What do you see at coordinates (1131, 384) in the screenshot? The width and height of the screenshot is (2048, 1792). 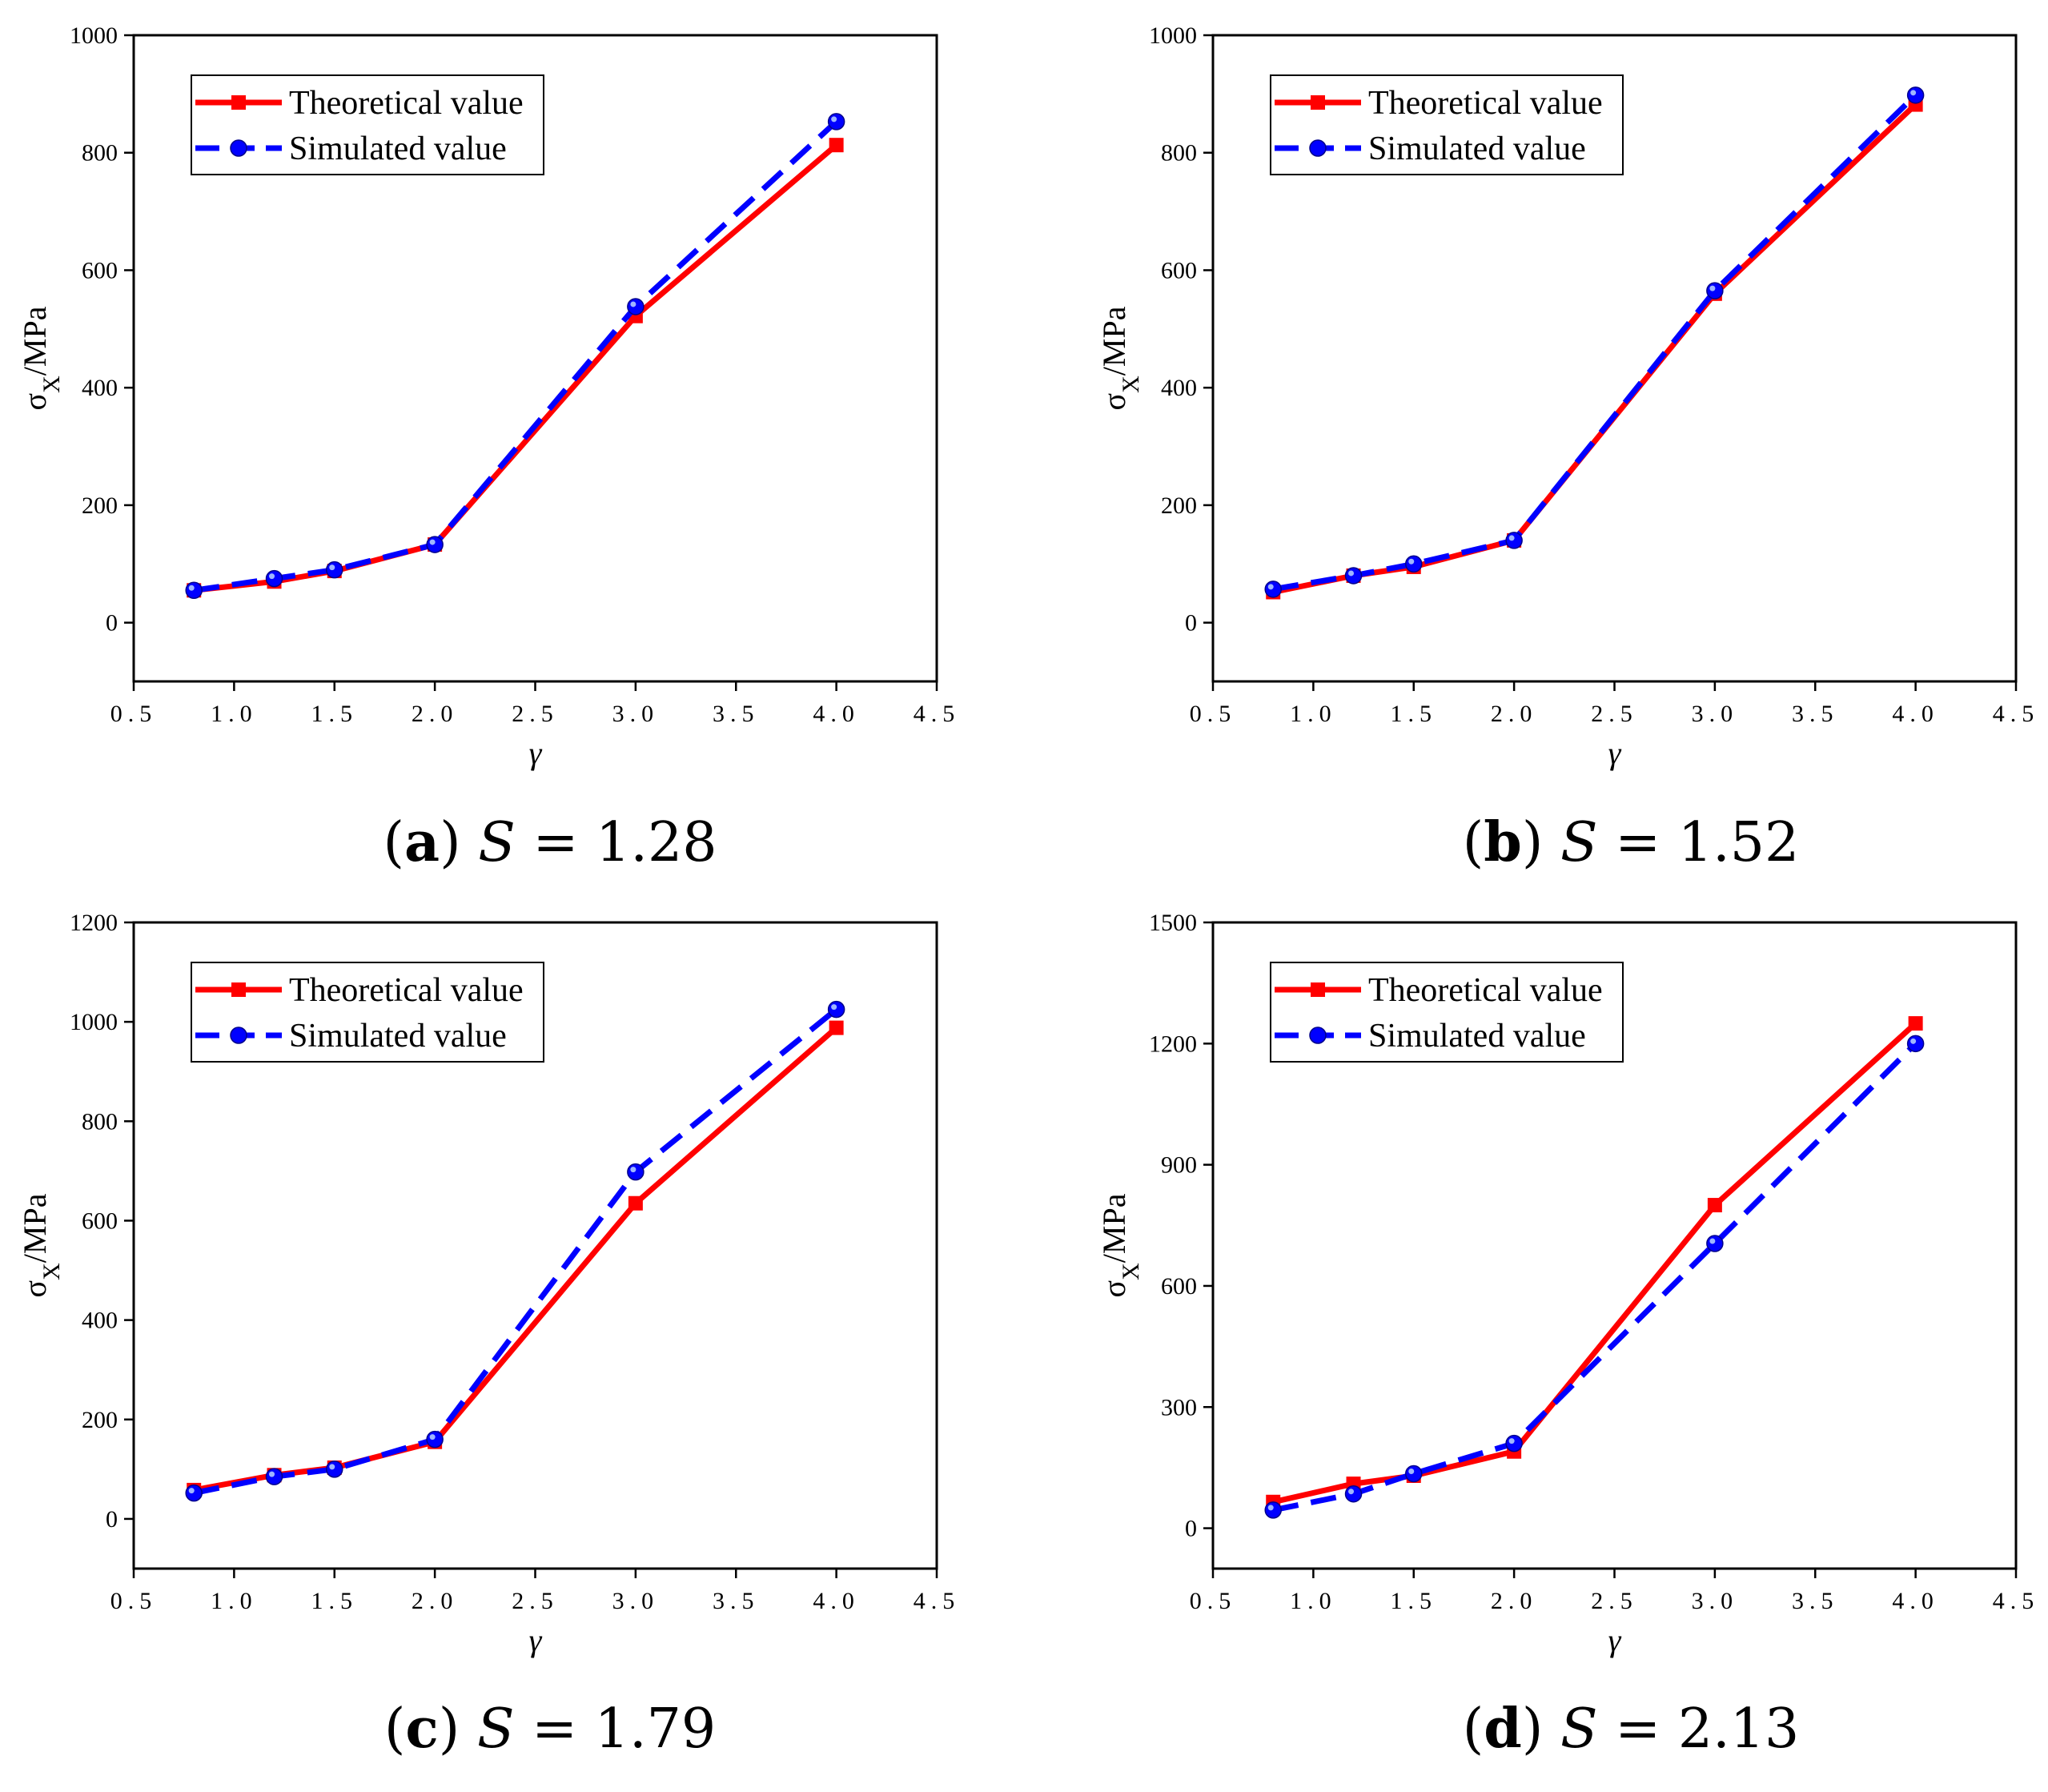 I see `y-axis-label-sub-b: X` at bounding box center [1131, 384].